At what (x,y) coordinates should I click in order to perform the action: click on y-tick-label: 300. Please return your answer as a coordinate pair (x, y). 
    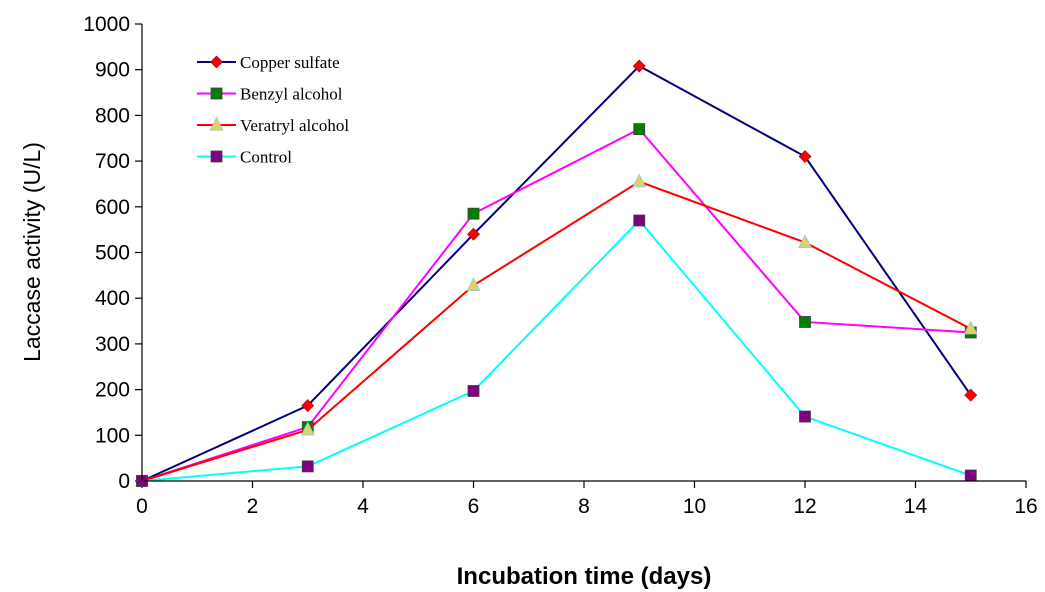
    Looking at the image, I should click on (112, 344).